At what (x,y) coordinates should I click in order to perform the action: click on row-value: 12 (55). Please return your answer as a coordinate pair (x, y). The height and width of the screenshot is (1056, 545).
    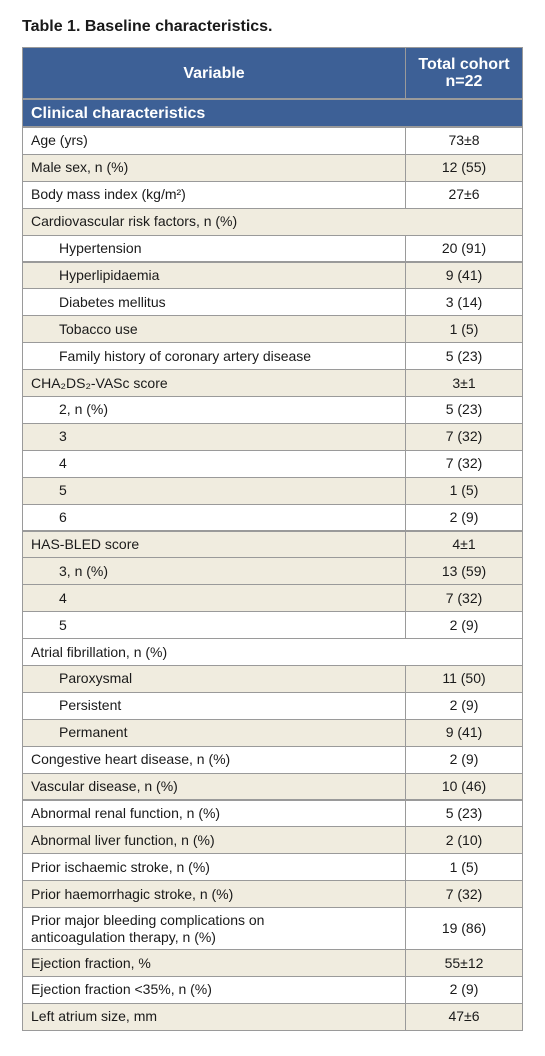
    Looking at the image, I should click on (464, 167).